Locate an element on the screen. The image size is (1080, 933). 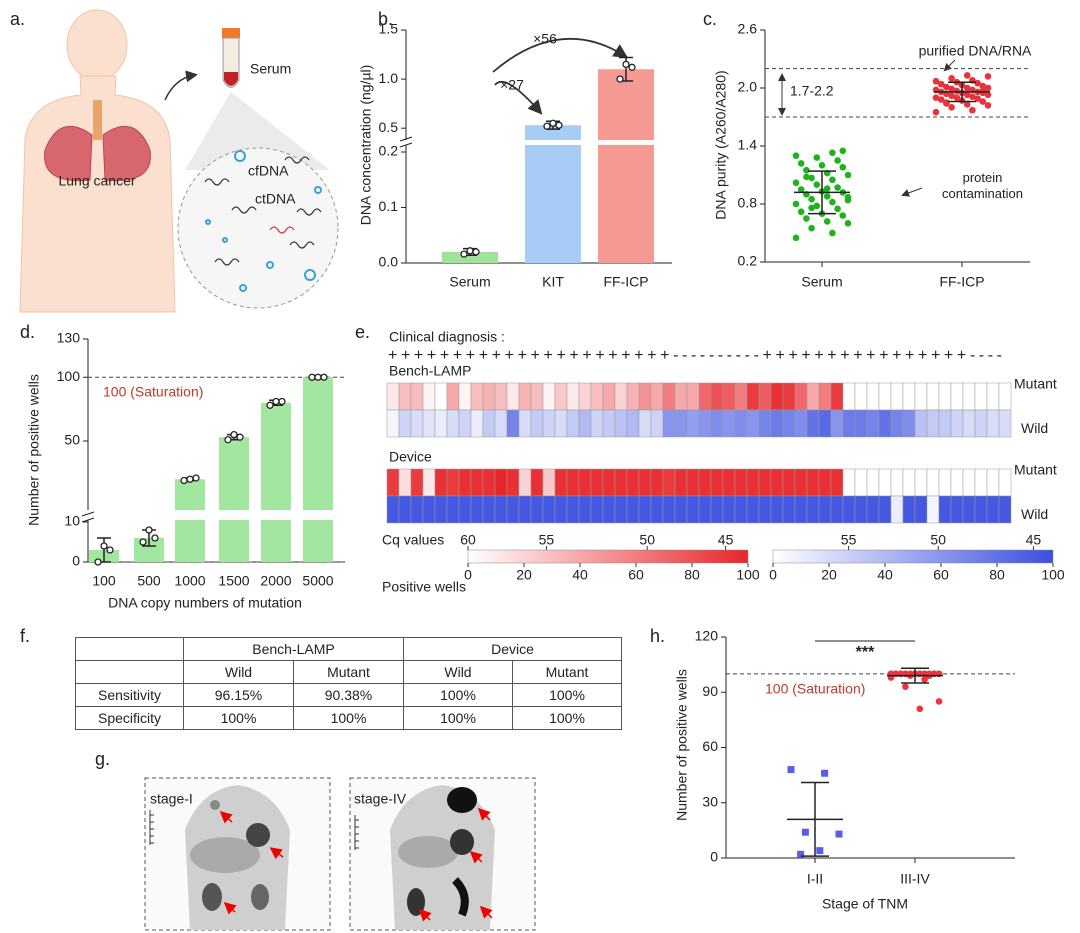
lesion is located at coordinates (462, 800).